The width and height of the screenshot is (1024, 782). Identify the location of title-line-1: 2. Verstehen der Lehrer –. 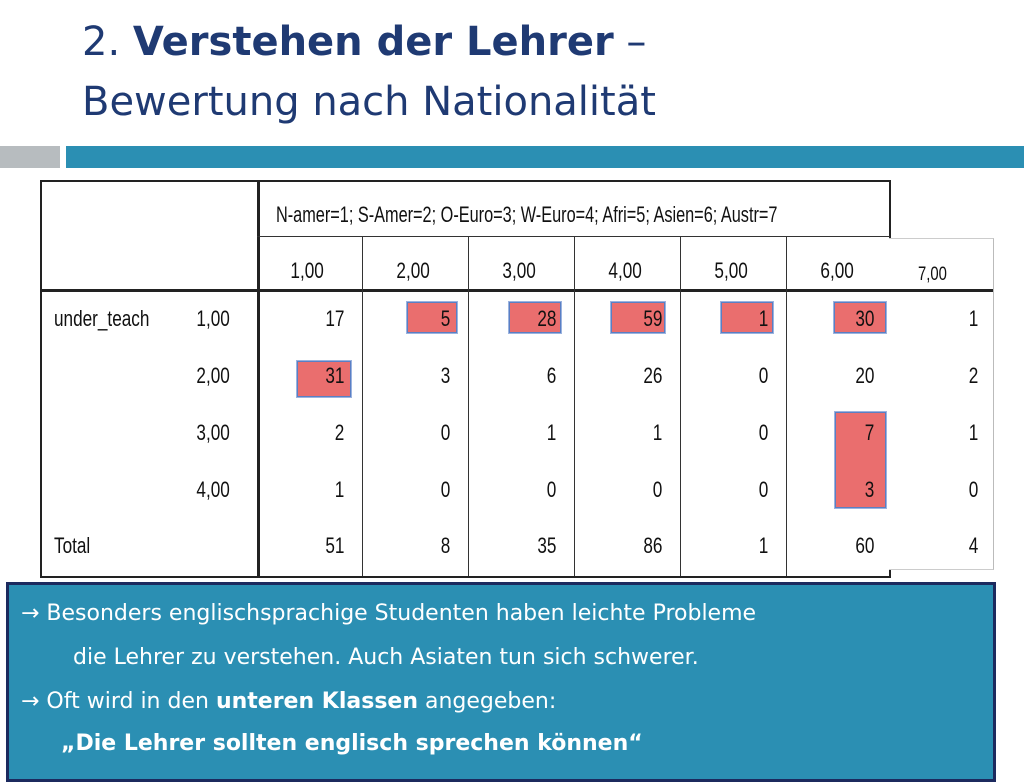
(369, 42).